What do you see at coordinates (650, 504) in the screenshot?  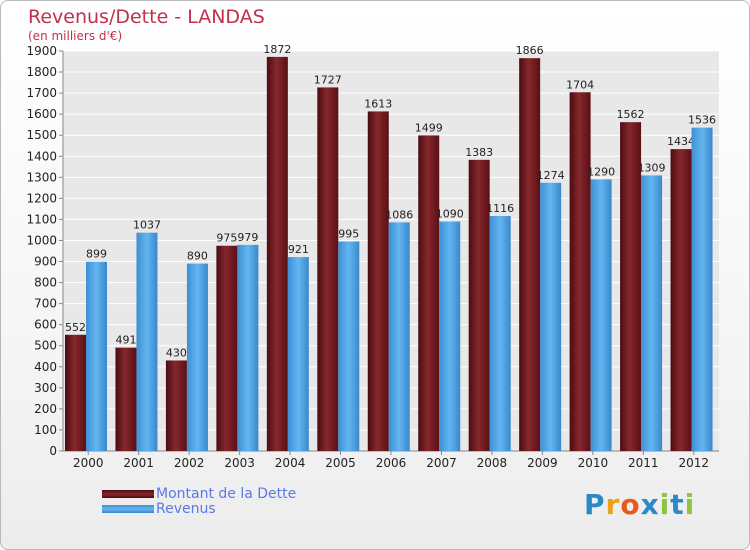 I see `logo-letter: x` at bounding box center [650, 504].